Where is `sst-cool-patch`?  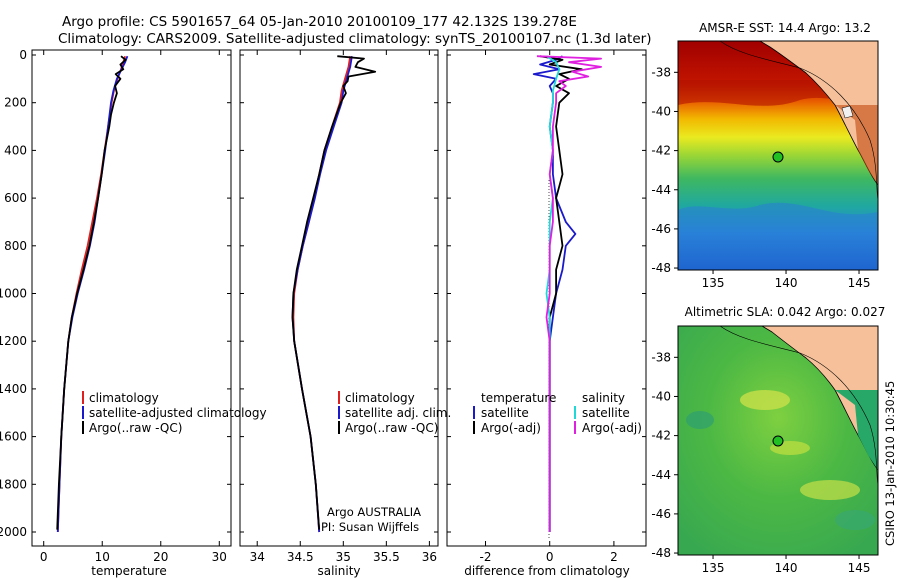 sst-cool-patch is located at coordinates (778, 236).